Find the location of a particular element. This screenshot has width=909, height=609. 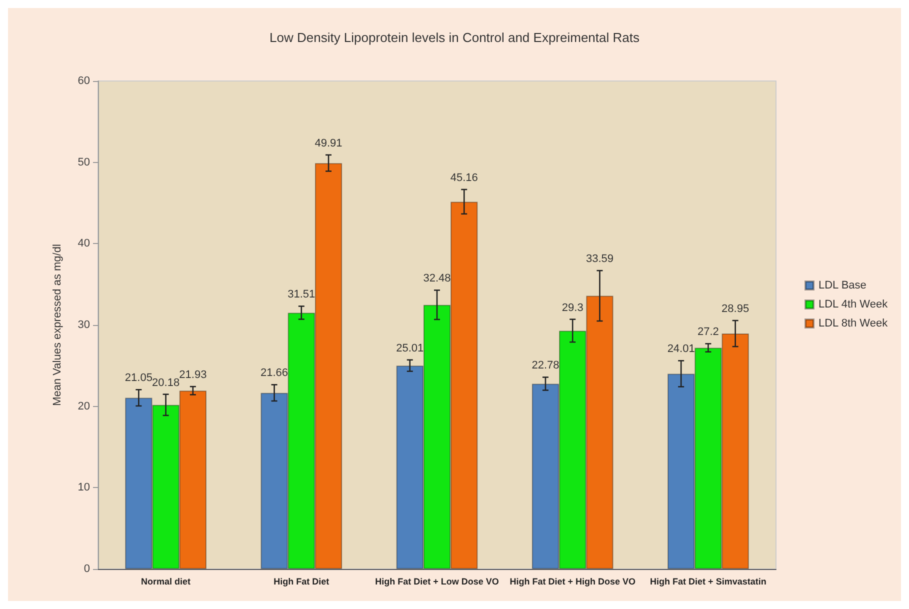

data-label: 33.59 is located at coordinates (600, 259).